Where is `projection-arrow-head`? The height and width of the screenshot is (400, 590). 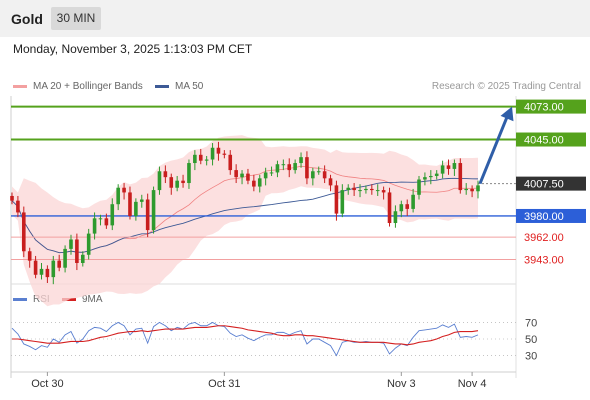
projection-arrow-head is located at coordinates (507, 114).